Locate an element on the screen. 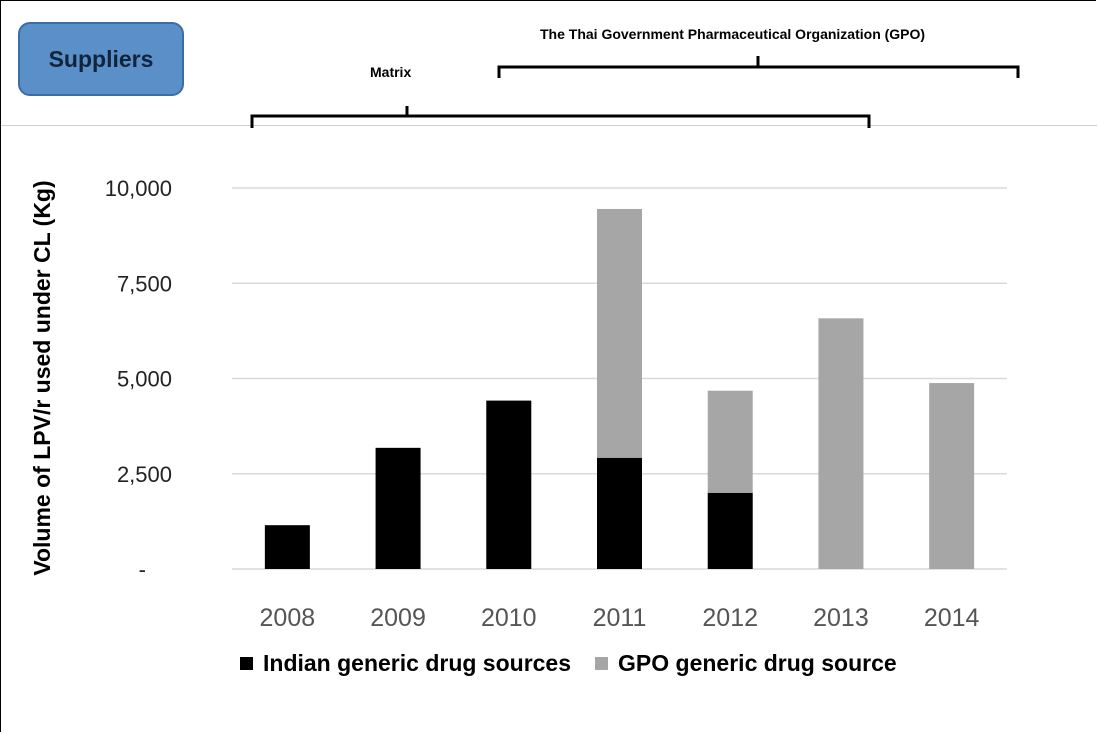 The width and height of the screenshot is (1098, 734). legend-label-gpo: GPO generic drug source is located at coordinates (757, 663).